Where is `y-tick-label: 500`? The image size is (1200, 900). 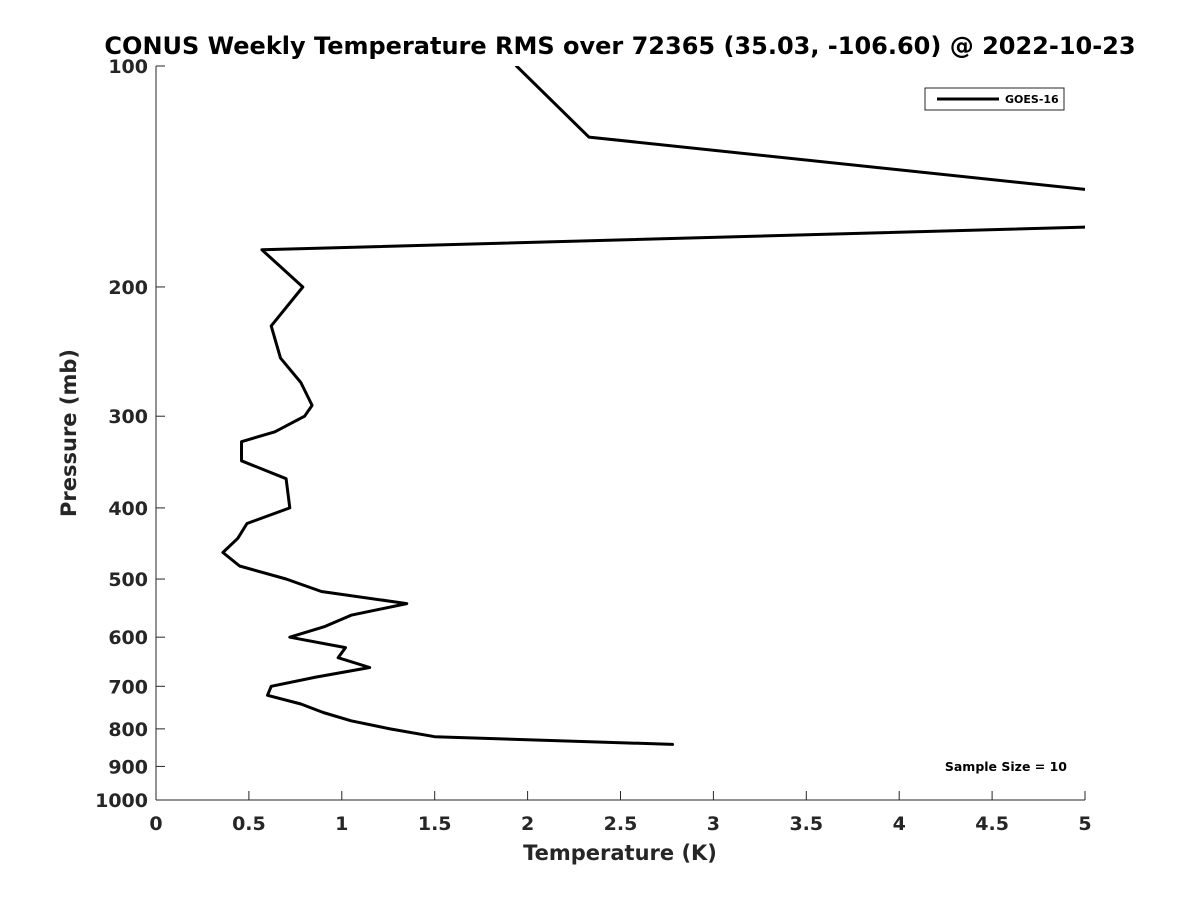 y-tick-label: 500 is located at coordinates (128, 580).